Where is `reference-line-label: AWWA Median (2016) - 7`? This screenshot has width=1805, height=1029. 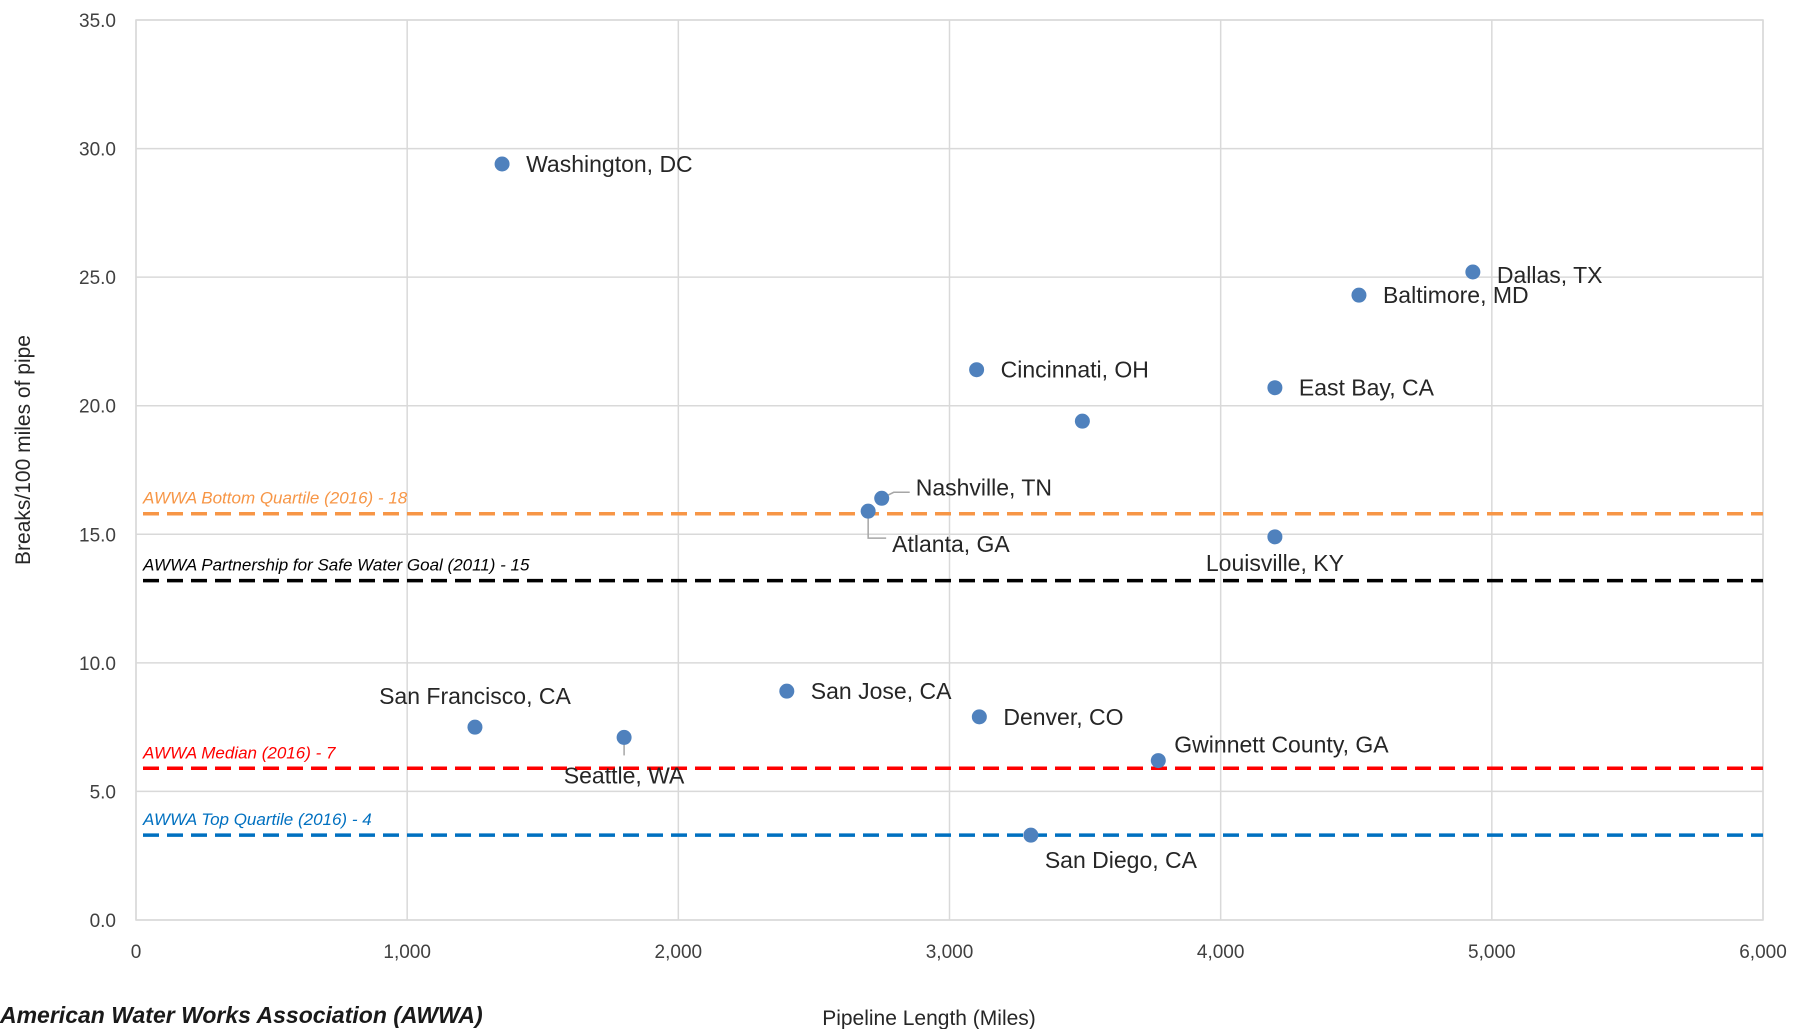 reference-line-label: AWWA Median (2016) - 7 is located at coordinates (239, 752).